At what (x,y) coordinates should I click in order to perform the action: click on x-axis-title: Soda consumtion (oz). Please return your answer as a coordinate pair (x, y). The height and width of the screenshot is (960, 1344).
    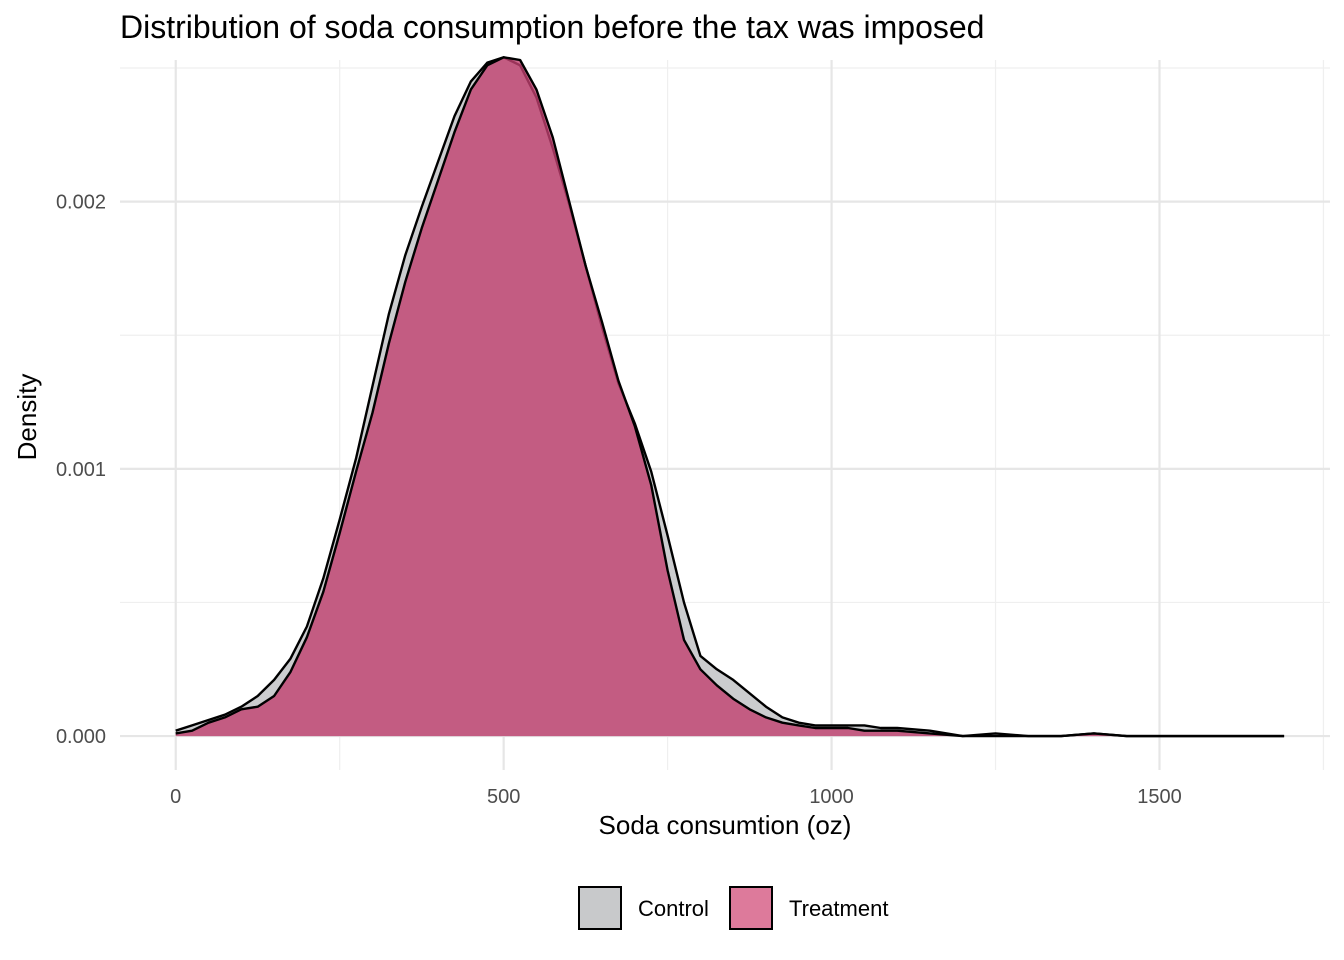
    Looking at the image, I should click on (725, 825).